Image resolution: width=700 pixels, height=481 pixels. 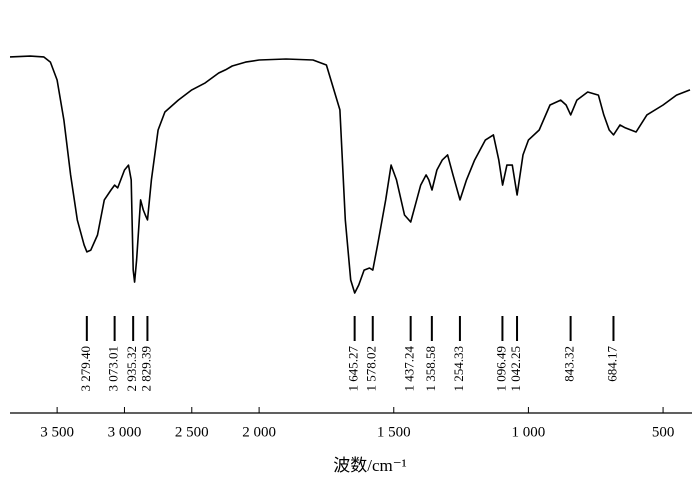 What do you see at coordinates (529, 432) in the screenshot?
I see `x-tick-label: 1 000` at bounding box center [529, 432].